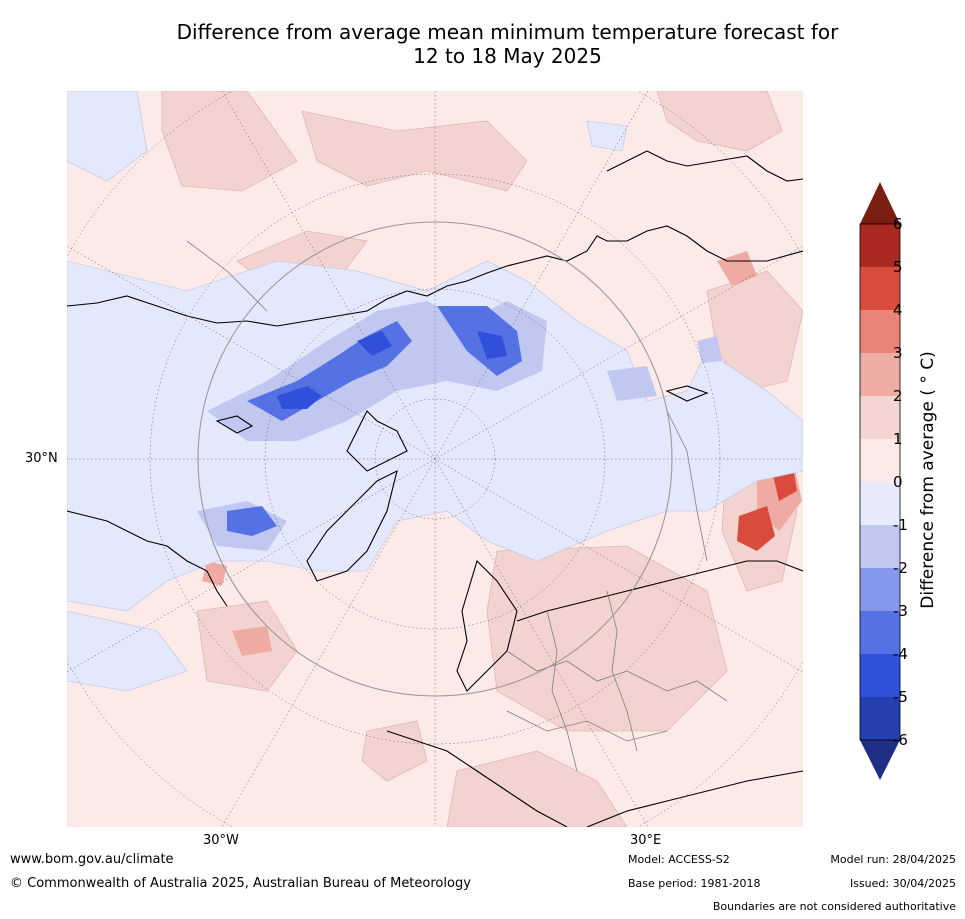 The height and width of the screenshot is (919, 965). I want to click on colorbar-tick: -5, so click(900, 697).